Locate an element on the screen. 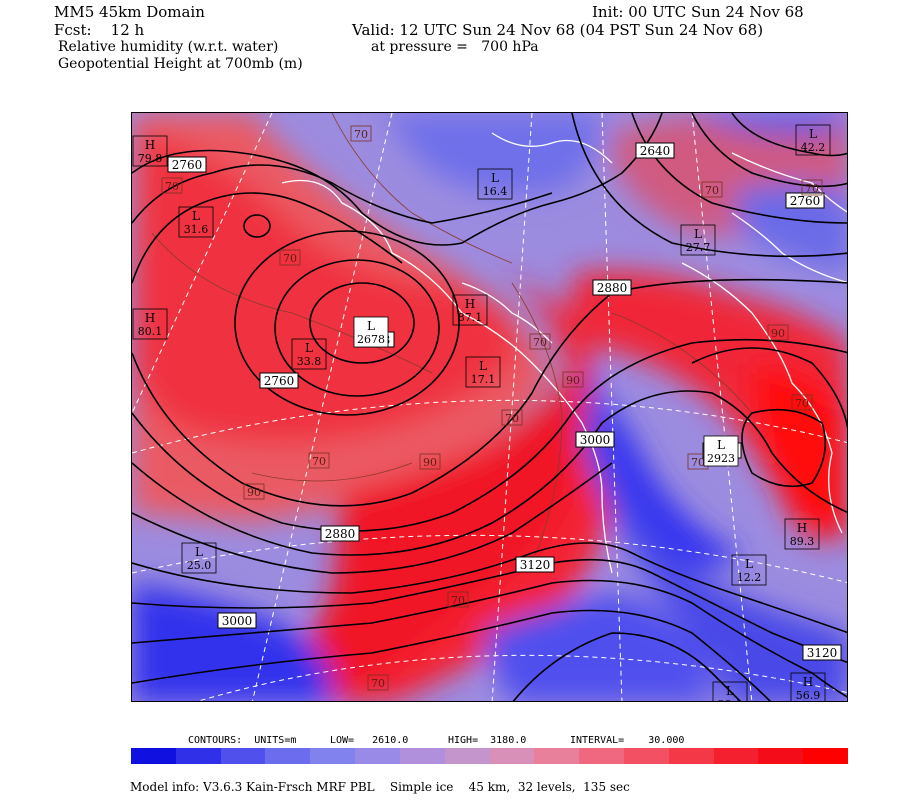  high-marker: H79.8 is located at coordinates (150, 151).